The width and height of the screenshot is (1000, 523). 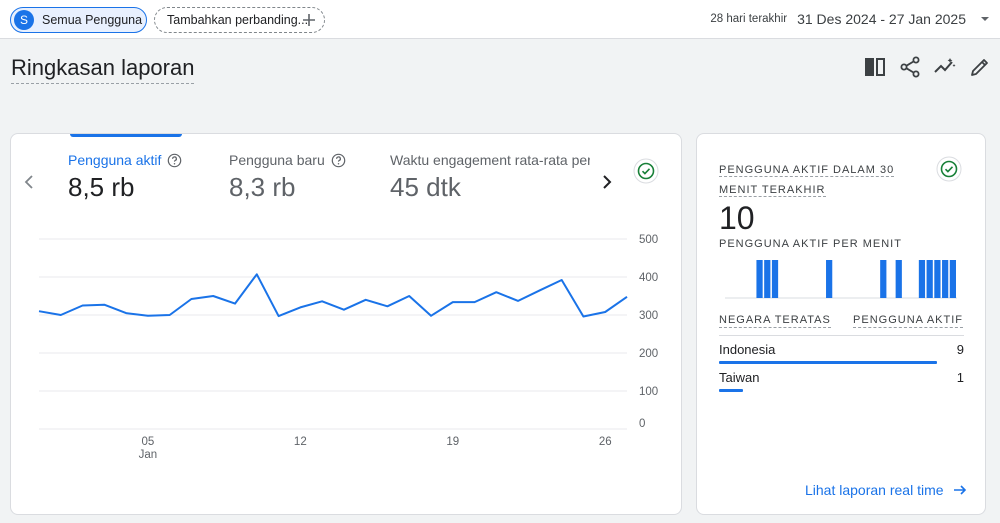 I want to click on x-tick-label: 12, so click(x=300, y=442).